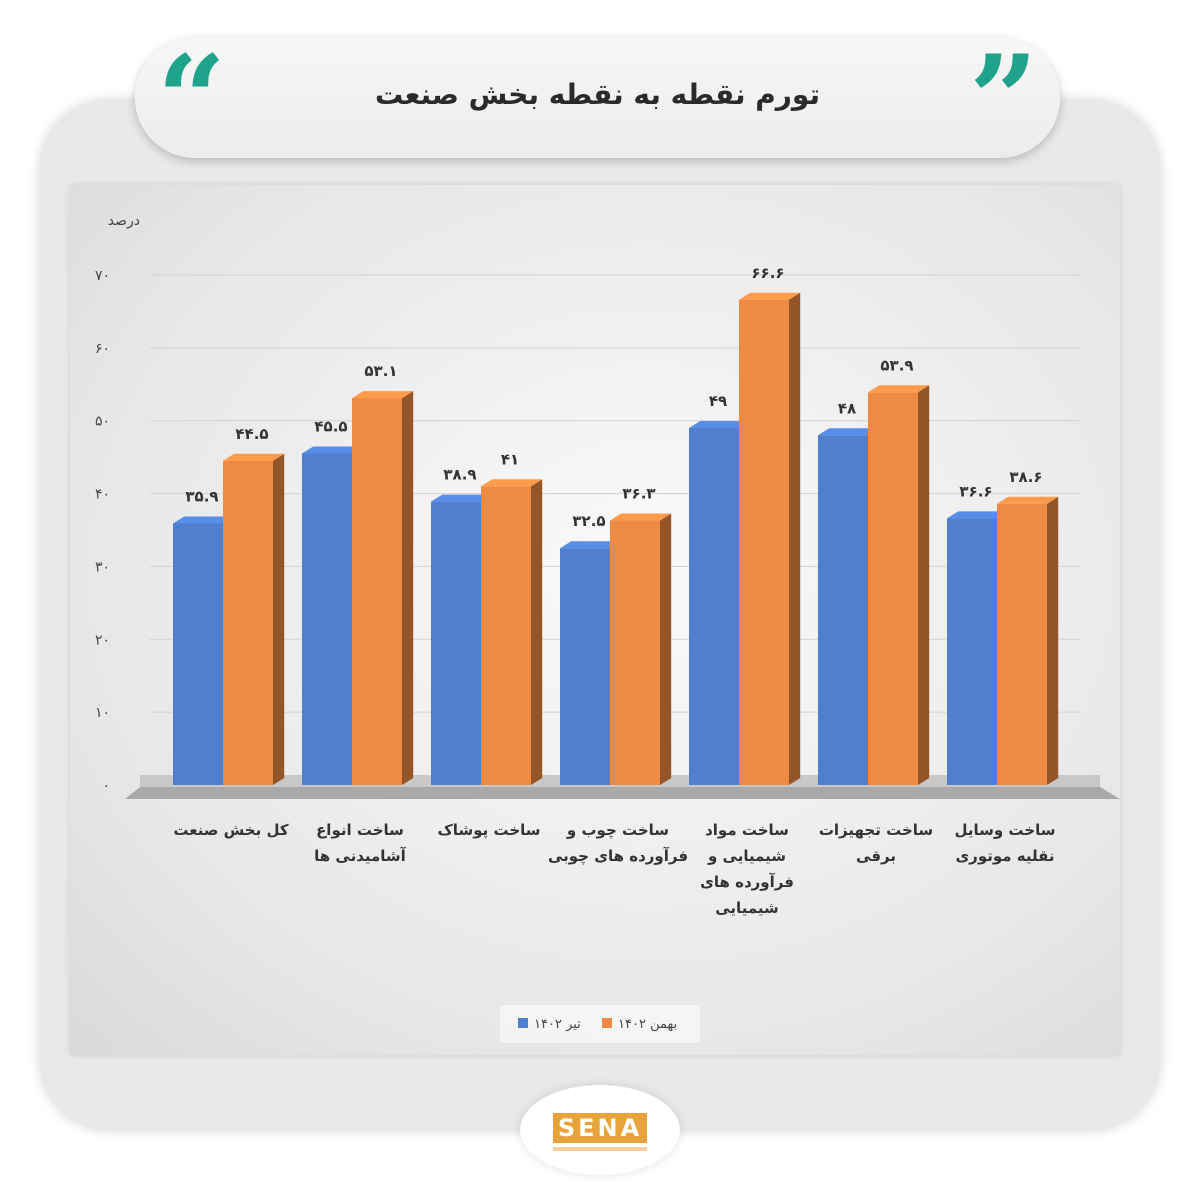 Image resolution: width=1200 pixels, height=1200 pixels. Describe the element at coordinates (746, 856) in the screenshot. I see `x-tick-label: شیمیایی و` at that location.